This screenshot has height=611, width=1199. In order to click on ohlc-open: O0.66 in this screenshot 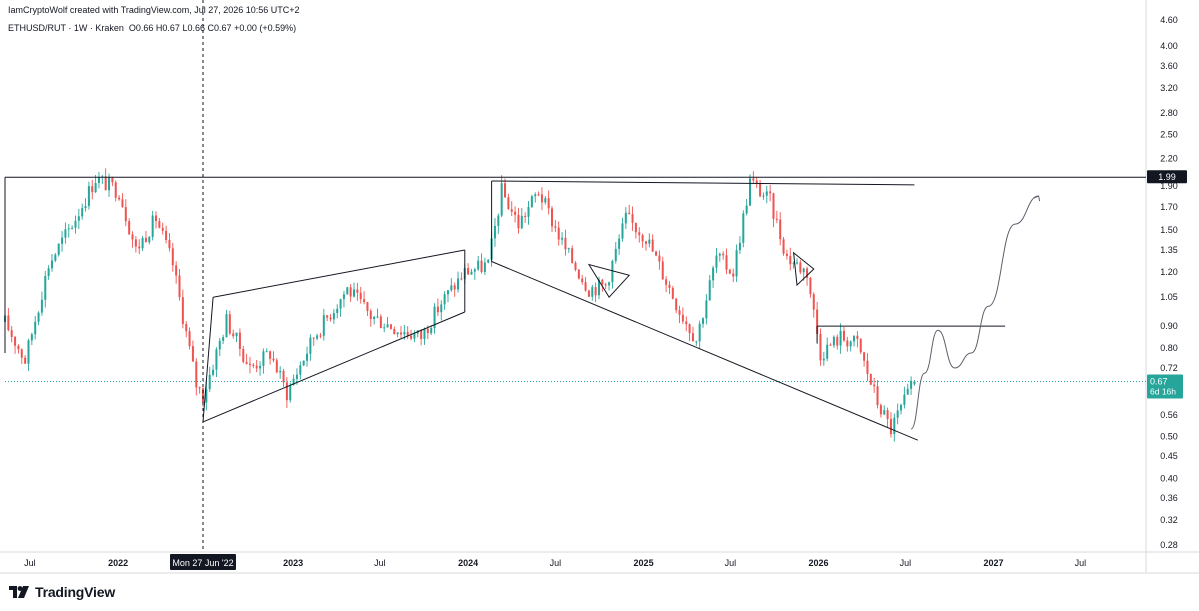, I will do `click(141, 28)`.